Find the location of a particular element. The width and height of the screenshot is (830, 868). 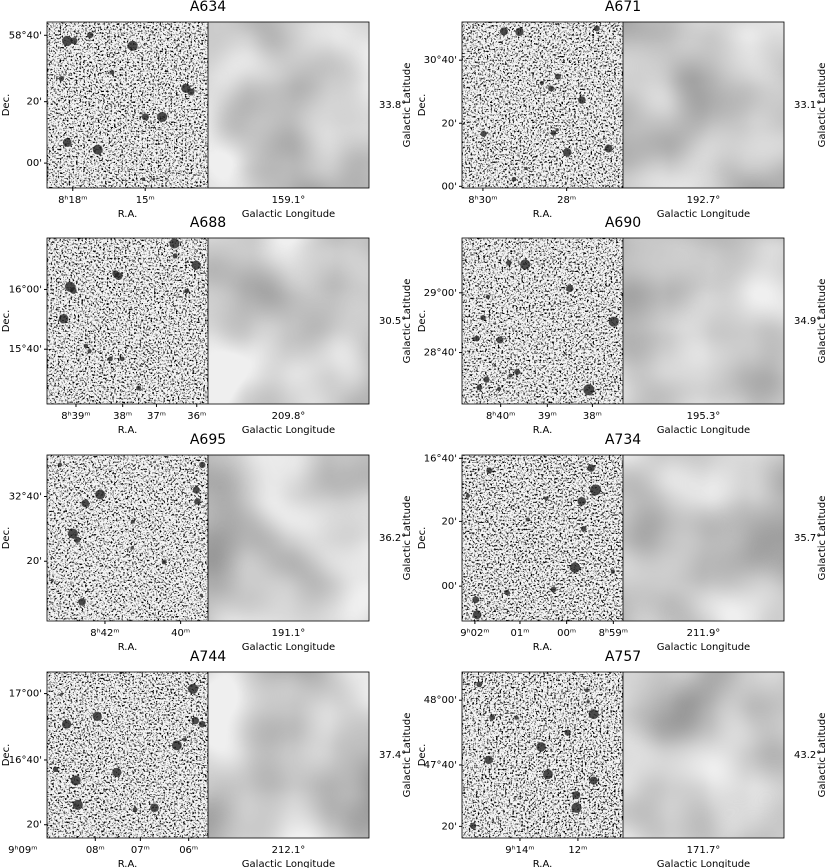

x-tick-label: 8ʰ30ᵐ is located at coordinates (482, 200).